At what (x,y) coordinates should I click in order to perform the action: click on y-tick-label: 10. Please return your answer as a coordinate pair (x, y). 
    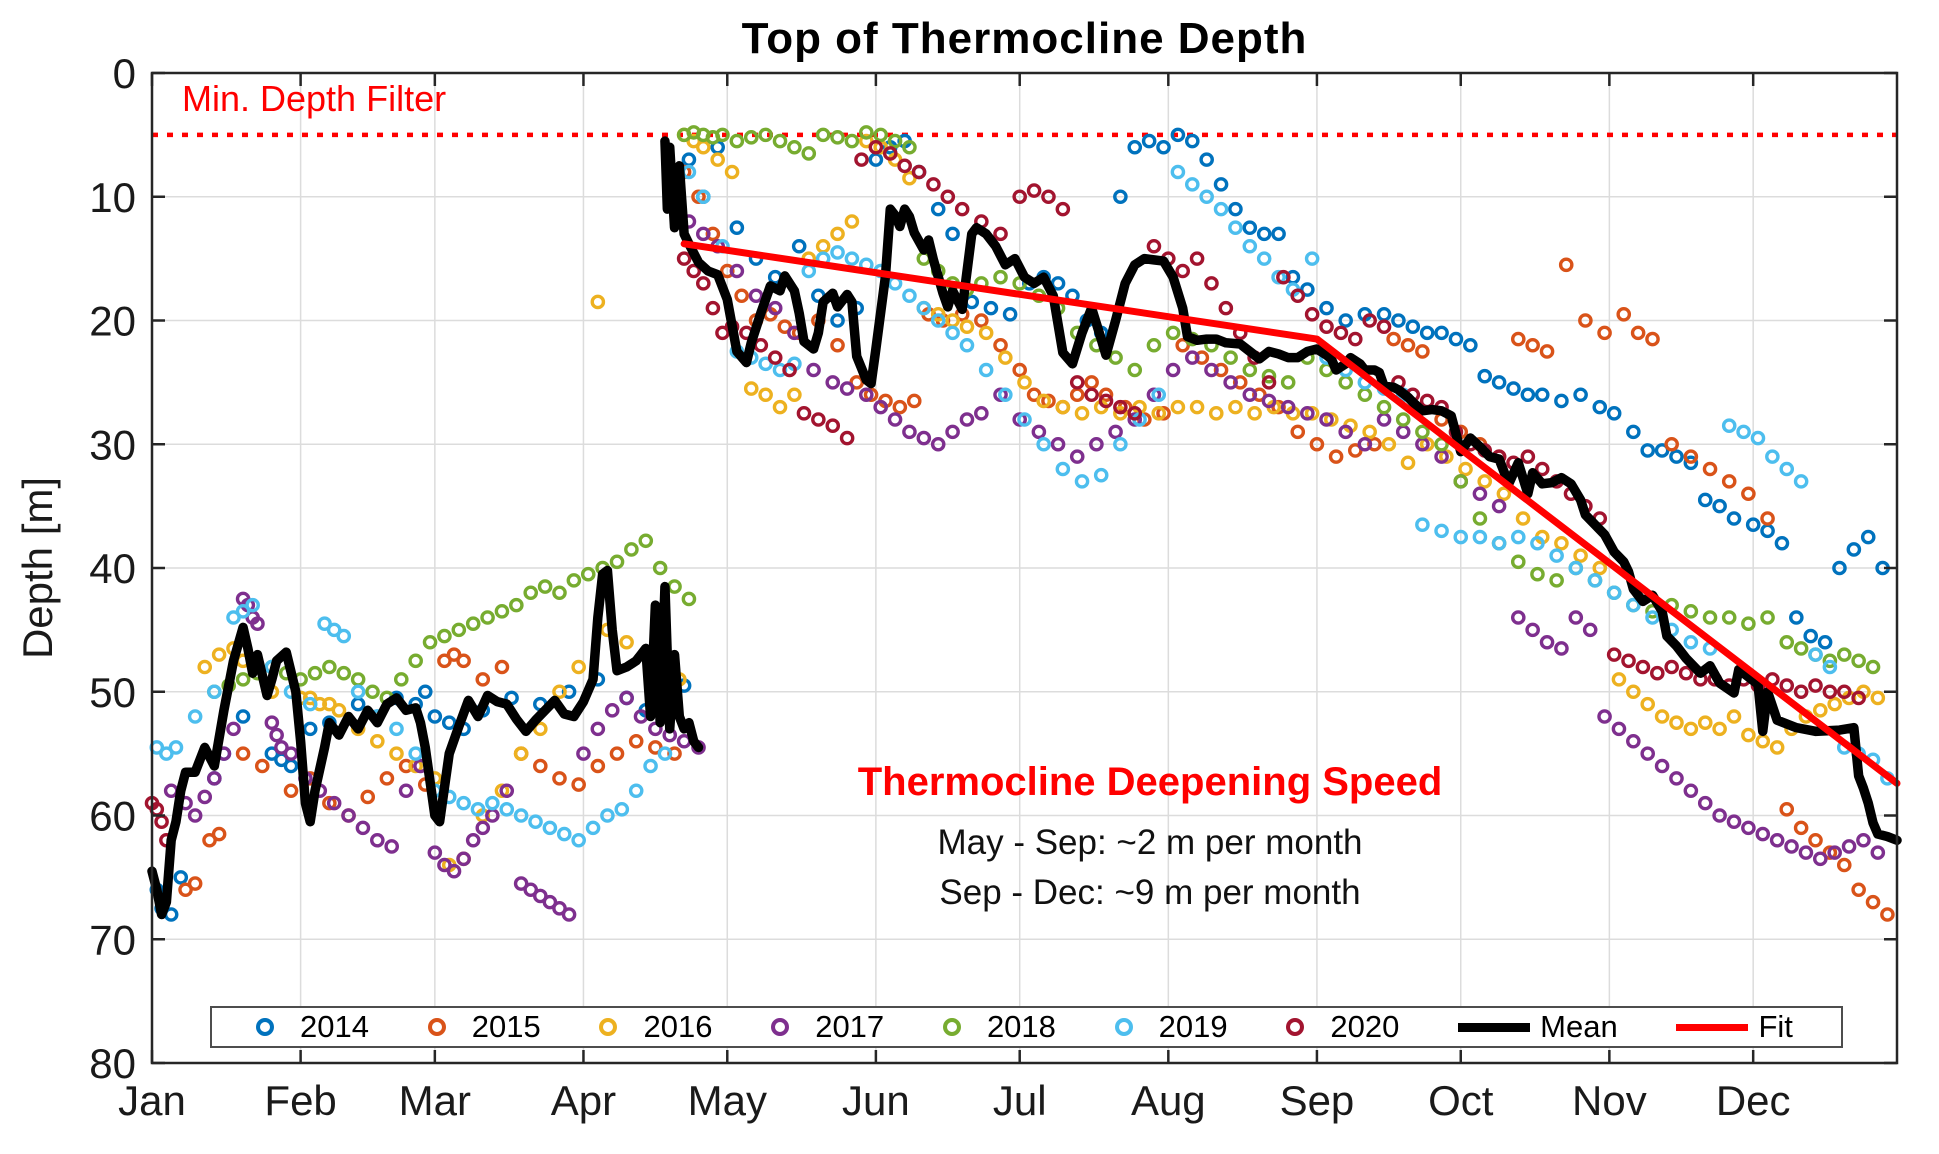
    Looking at the image, I should click on (112, 197).